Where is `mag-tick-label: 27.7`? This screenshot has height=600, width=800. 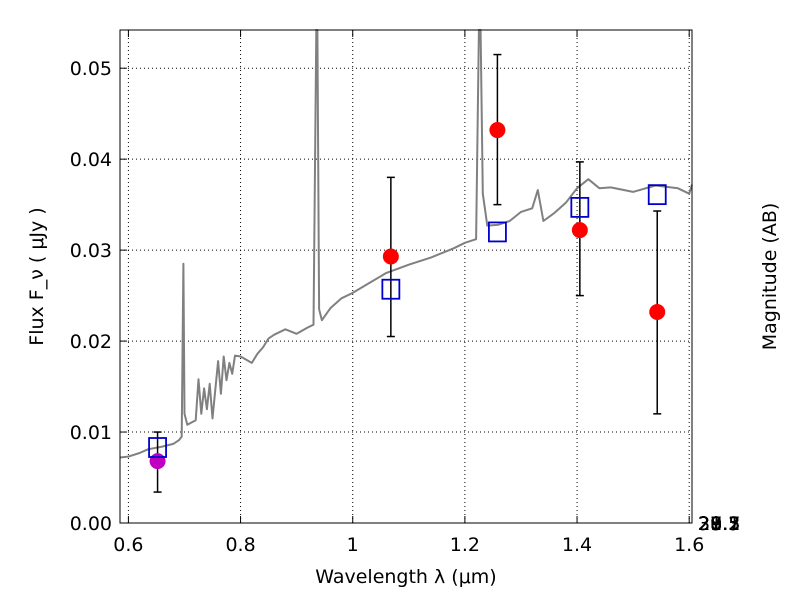 mag-tick-label: 27.7 is located at coordinates (719, 524).